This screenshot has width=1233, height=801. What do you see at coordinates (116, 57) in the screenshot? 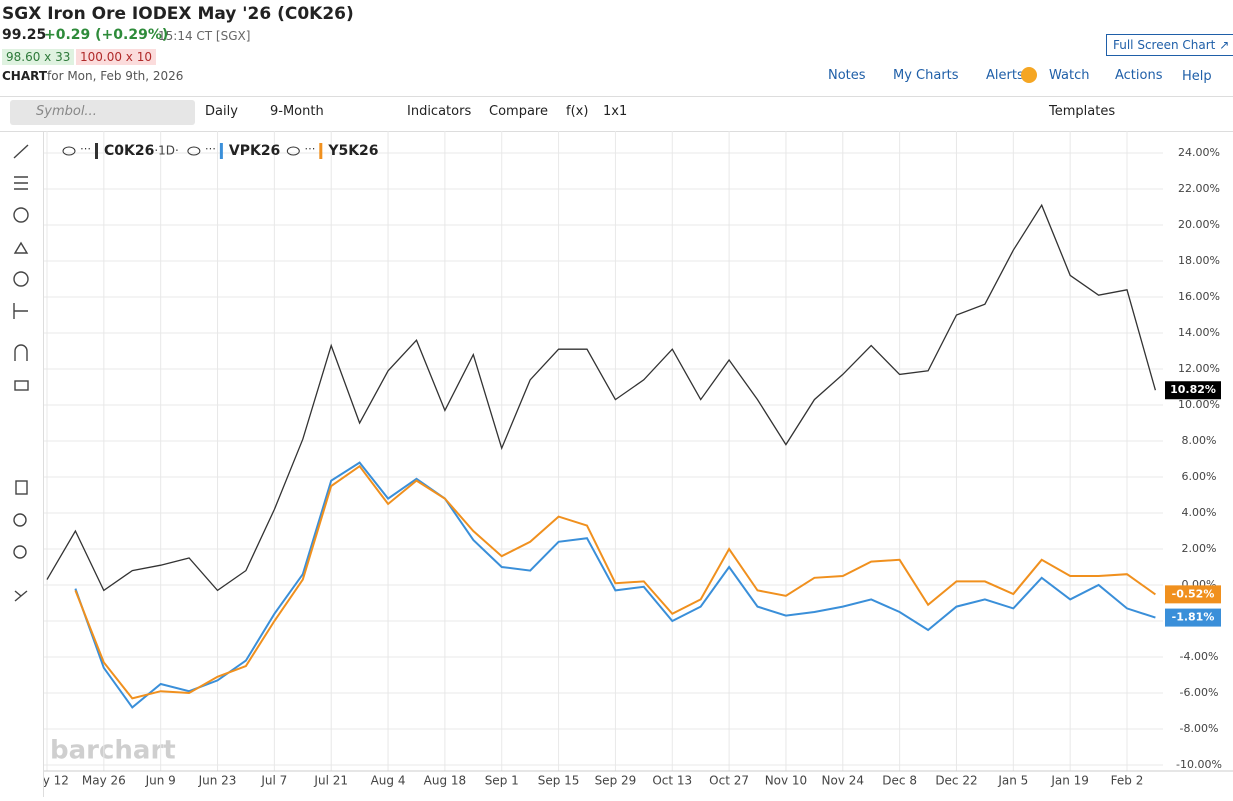
I see `ask: 100.00 x 10` at bounding box center [116, 57].